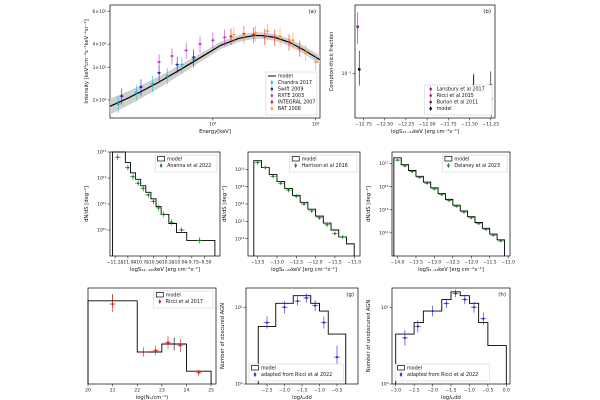 This screenshot has height=400, width=600. I want to click on x-axis-label: logS₁₄₋₁₅₀keV [erg cm⁻²s⁻¹], so click(165, 270).